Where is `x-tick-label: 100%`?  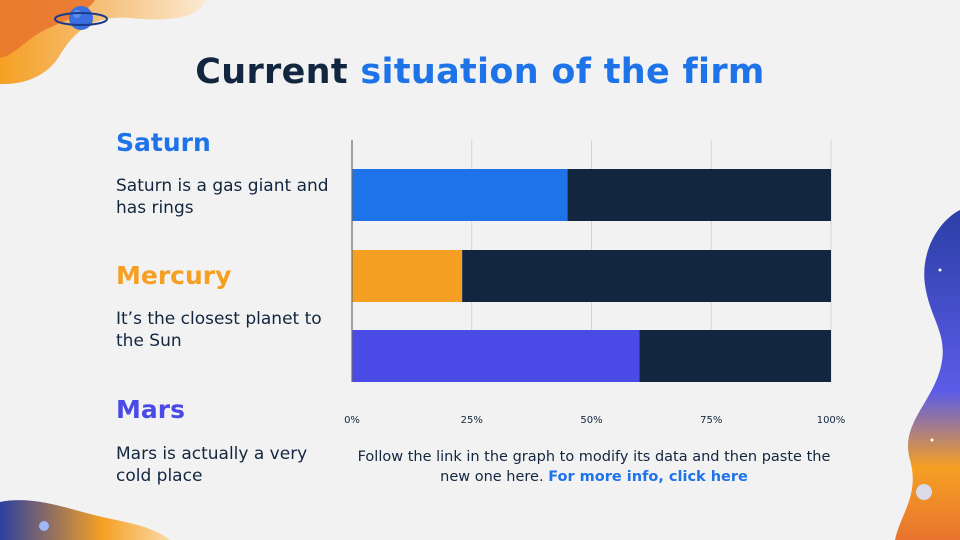 x-tick-label: 100% is located at coordinates (831, 420).